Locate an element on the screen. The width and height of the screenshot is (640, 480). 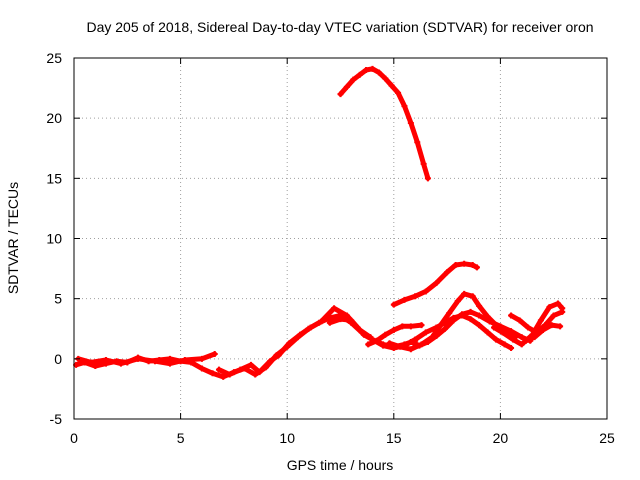
y-axis-label: SDTVAR / TECUs is located at coordinates (13, 238).